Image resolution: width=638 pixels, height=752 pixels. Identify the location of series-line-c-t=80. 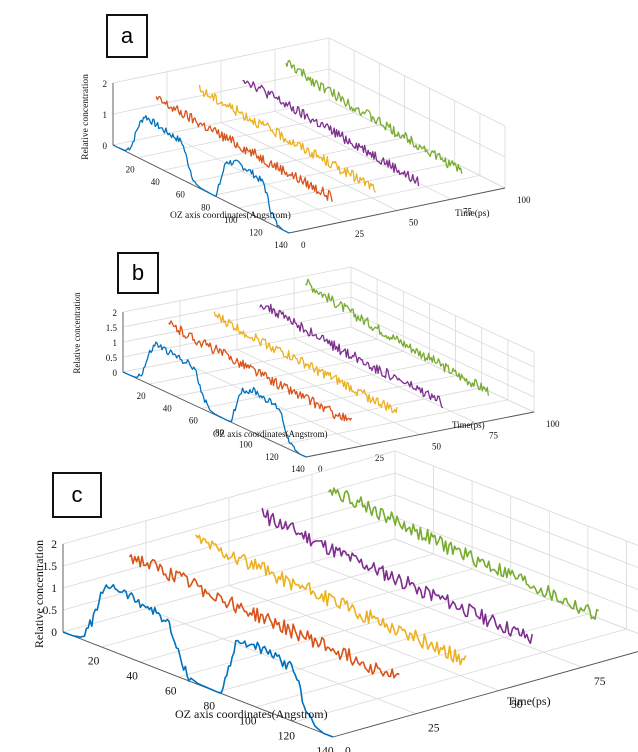
(463, 554).